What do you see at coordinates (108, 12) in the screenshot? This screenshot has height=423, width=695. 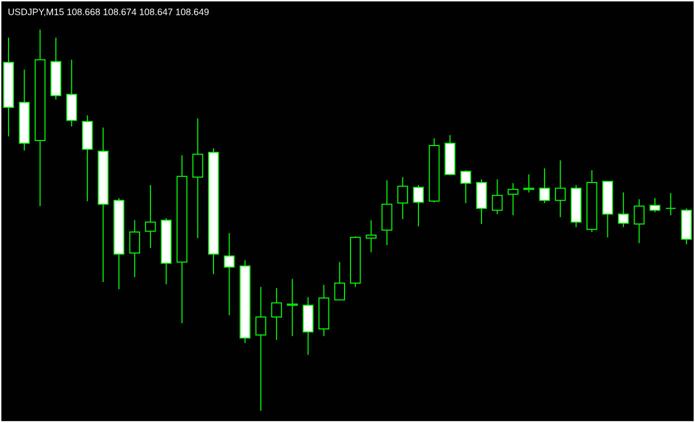 I see `chart-title: USDJPY,M15 108.668 108.674 108.647 108.649` at bounding box center [108, 12].